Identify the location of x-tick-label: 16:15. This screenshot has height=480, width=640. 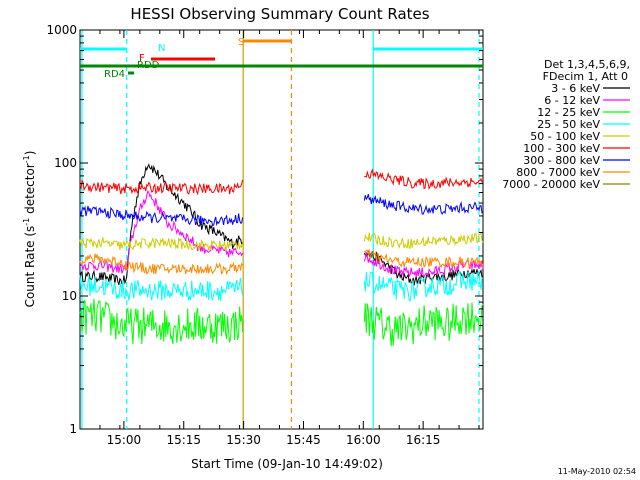
(423, 440).